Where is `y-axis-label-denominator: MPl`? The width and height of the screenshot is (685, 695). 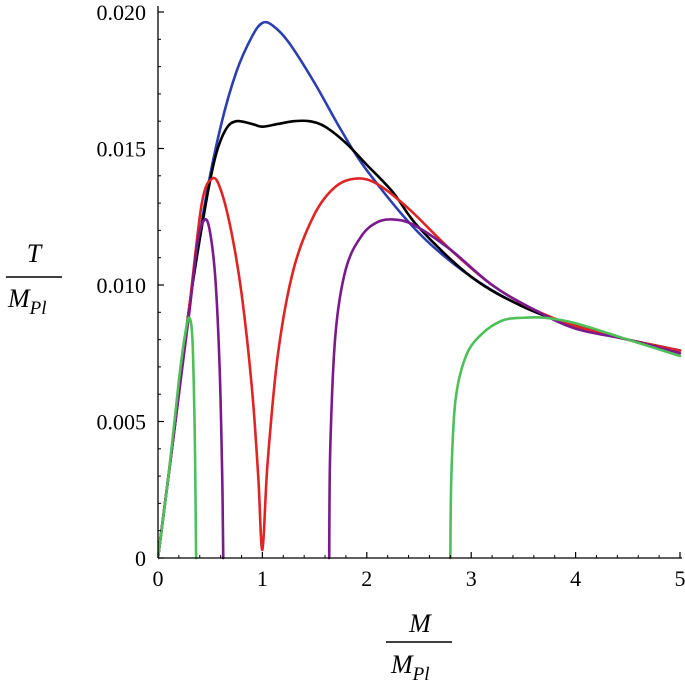
y-axis-label-denominator: MPl is located at coordinates (27, 301).